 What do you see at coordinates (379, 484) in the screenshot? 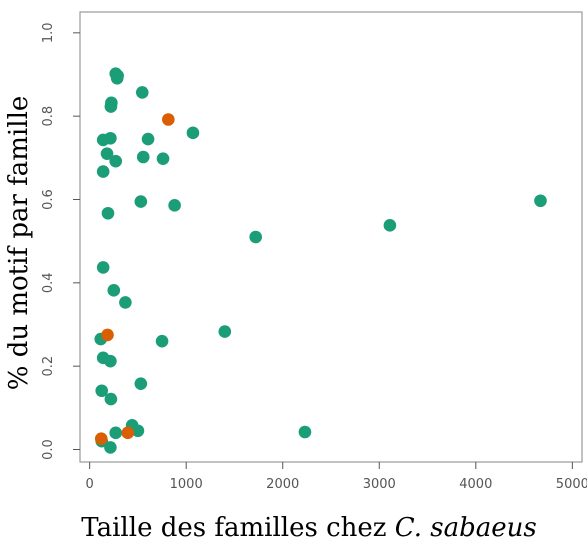
I see `x-tick-label: 3000` at bounding box center [379, 484].